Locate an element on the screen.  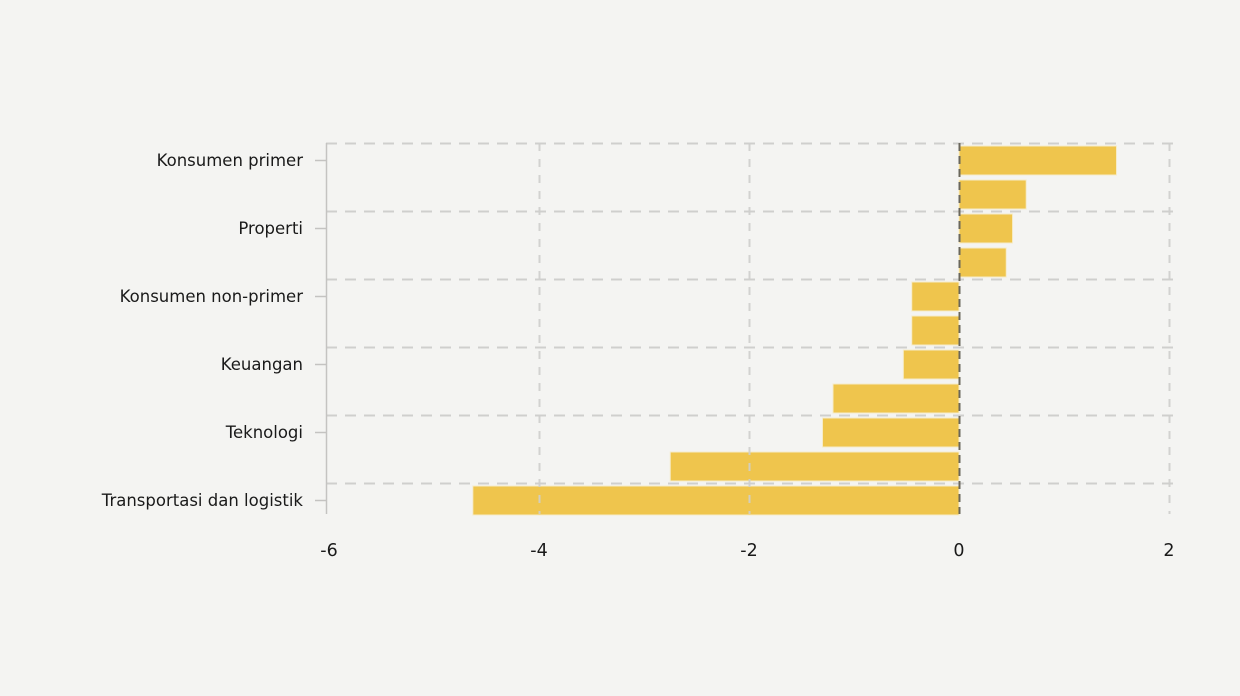
bar-properti is located at coordinates (986, 228).